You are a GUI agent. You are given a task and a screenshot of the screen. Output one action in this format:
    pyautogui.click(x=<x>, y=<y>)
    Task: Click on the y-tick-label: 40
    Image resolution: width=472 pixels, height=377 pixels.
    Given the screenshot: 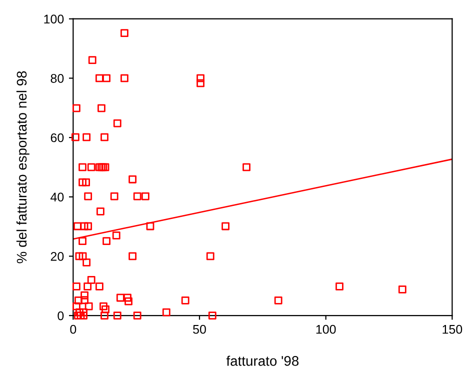 What is the action you would take?
    pyautogui.click(x=57, y=197)
    